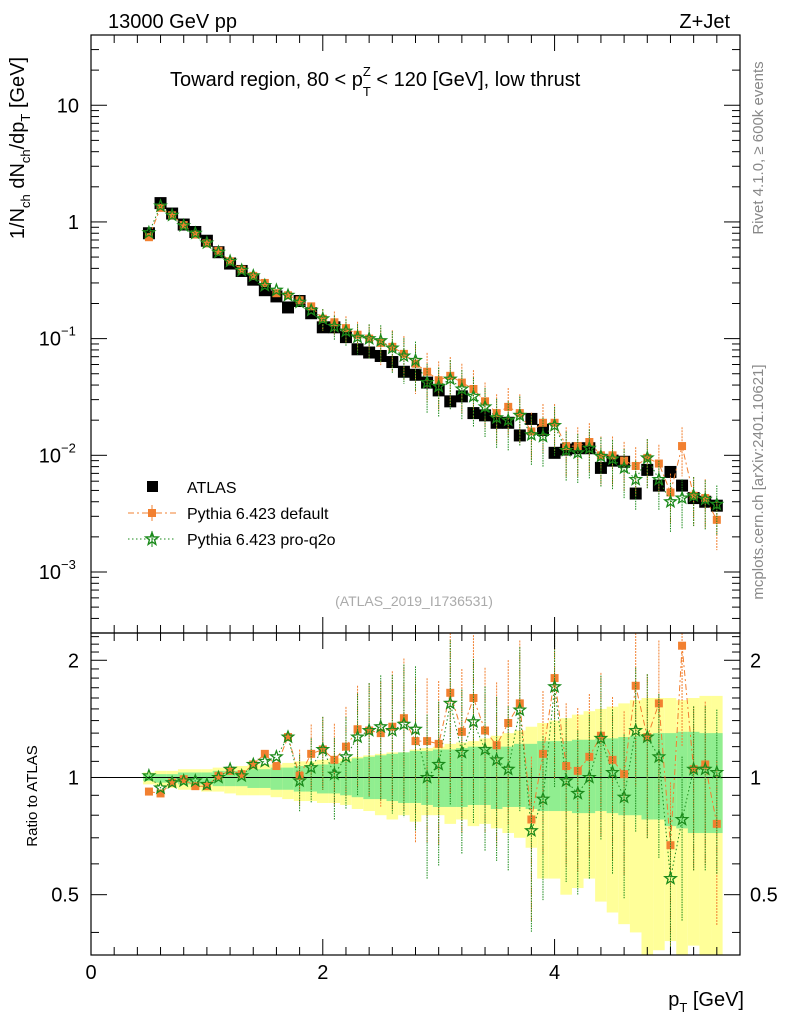  Describe the element at coordinates (212, 488) in the screenshot. I see `legend-atlas-label: ATLAS` at that location.